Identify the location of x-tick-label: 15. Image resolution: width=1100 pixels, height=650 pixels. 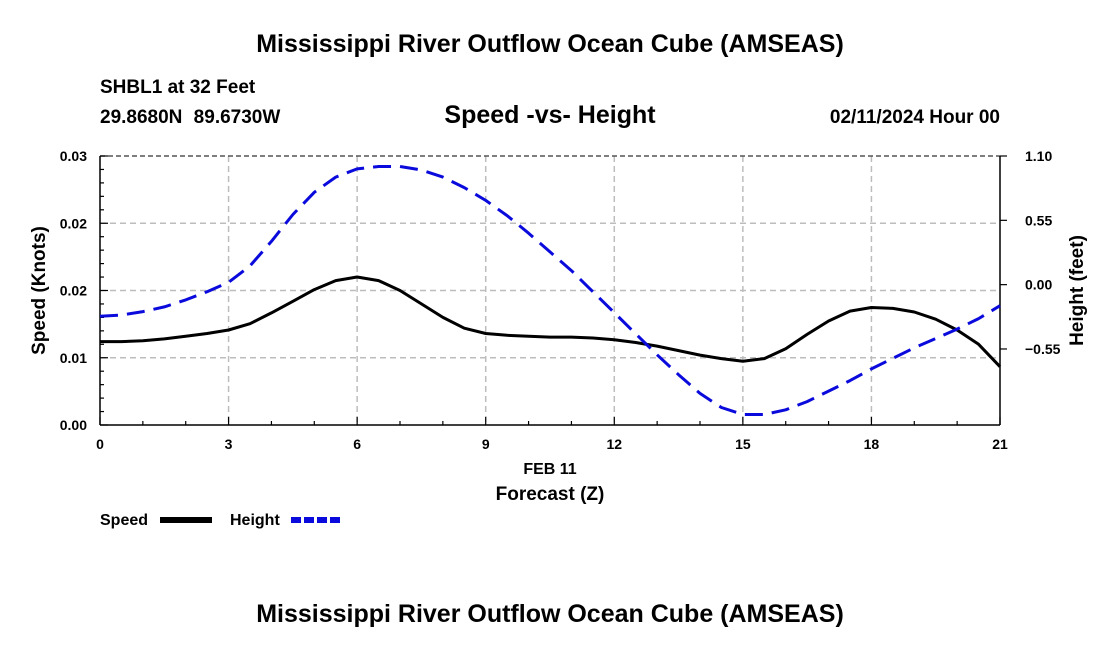
(743, 444).